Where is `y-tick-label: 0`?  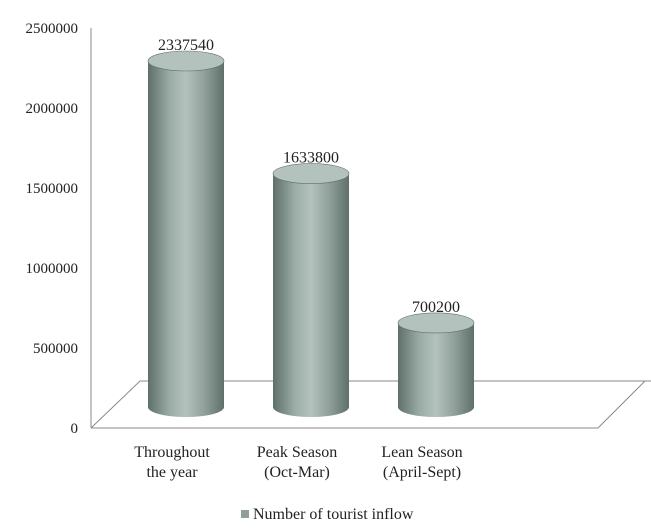 y-tick-label: 0 is located at coordinates (75, 429).